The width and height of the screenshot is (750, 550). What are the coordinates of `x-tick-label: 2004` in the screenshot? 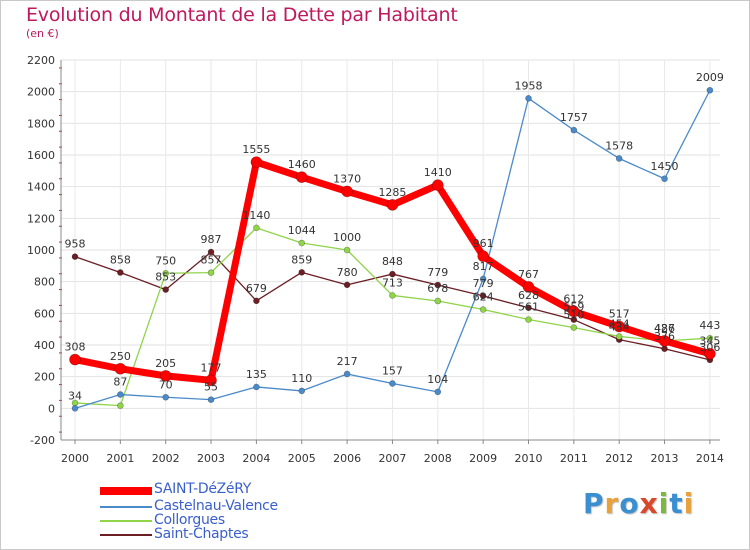 It's located at (256, 458).